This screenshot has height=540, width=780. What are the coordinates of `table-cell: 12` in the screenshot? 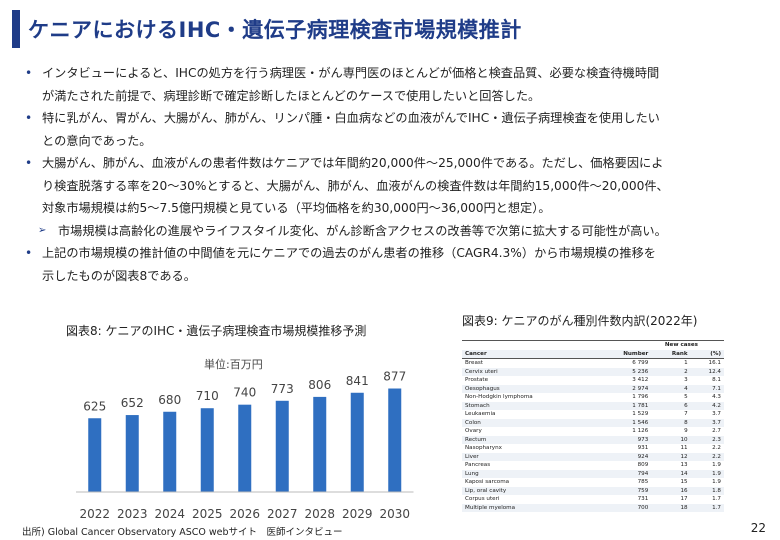 It's located at (671, 456).